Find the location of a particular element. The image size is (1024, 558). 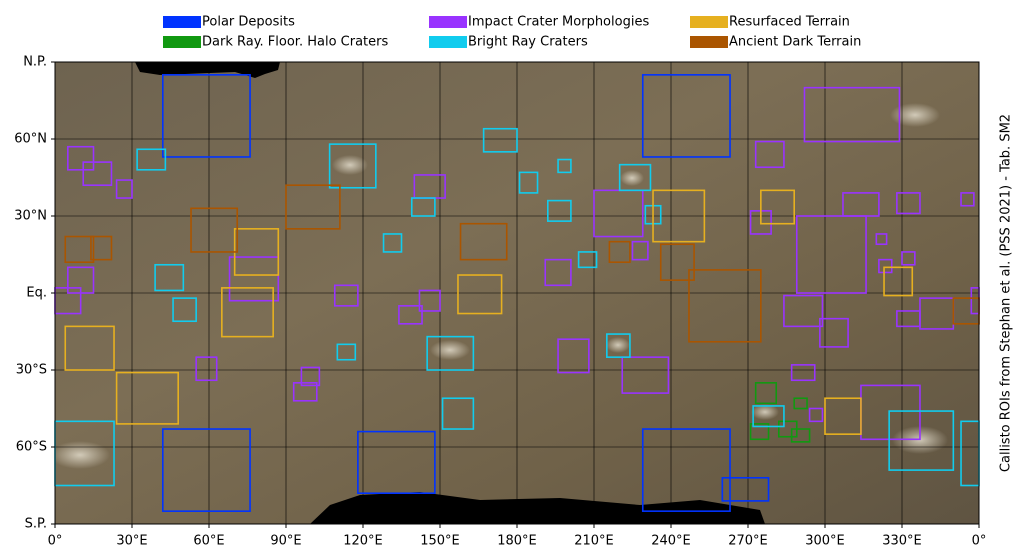

x-tick-label: 30°E is located at coordinates (131, 541).